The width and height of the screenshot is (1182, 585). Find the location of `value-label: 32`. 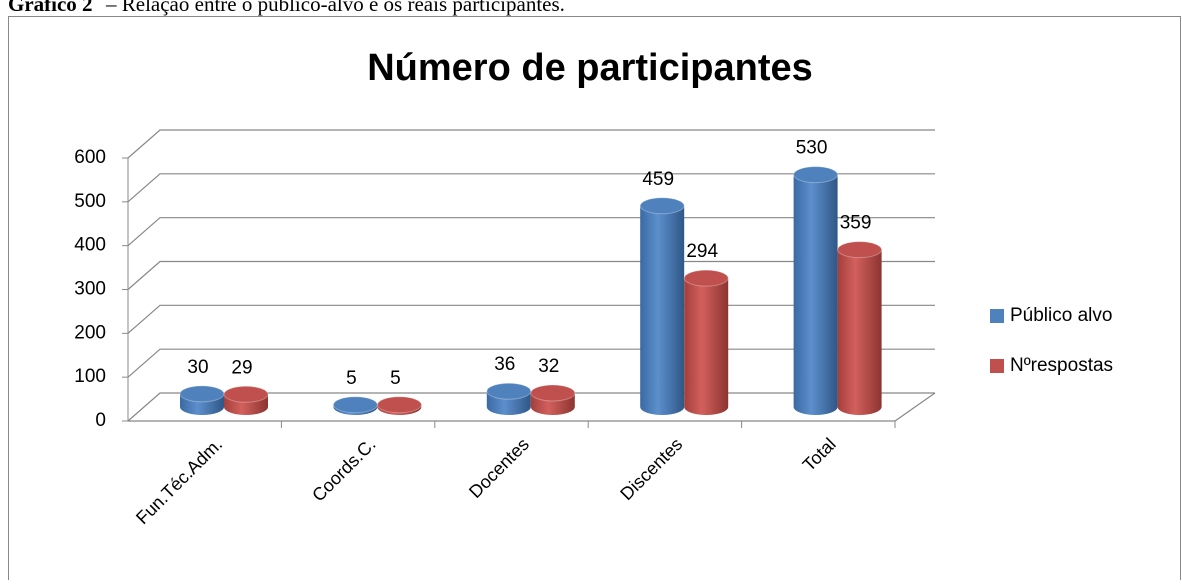

value-label: 32 is located at coordinates (548, 366).